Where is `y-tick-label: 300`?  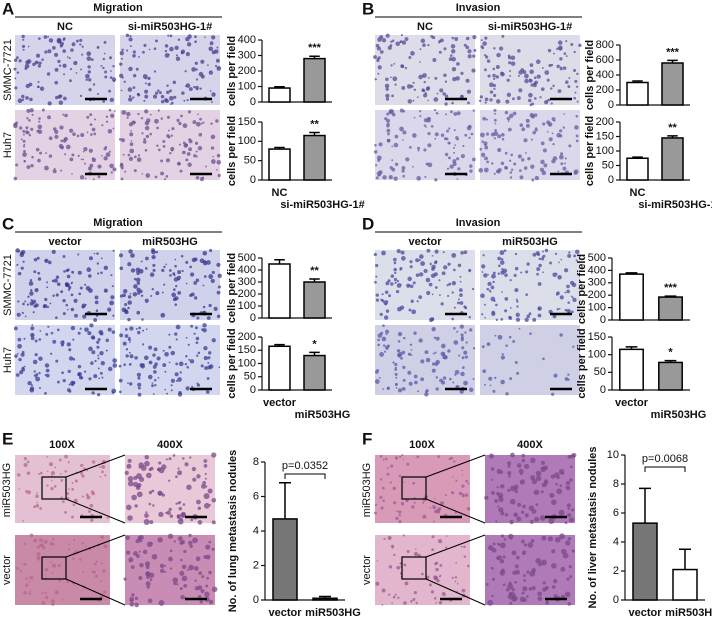 y-tick-label: 300 is located at coordinates (247, 55).